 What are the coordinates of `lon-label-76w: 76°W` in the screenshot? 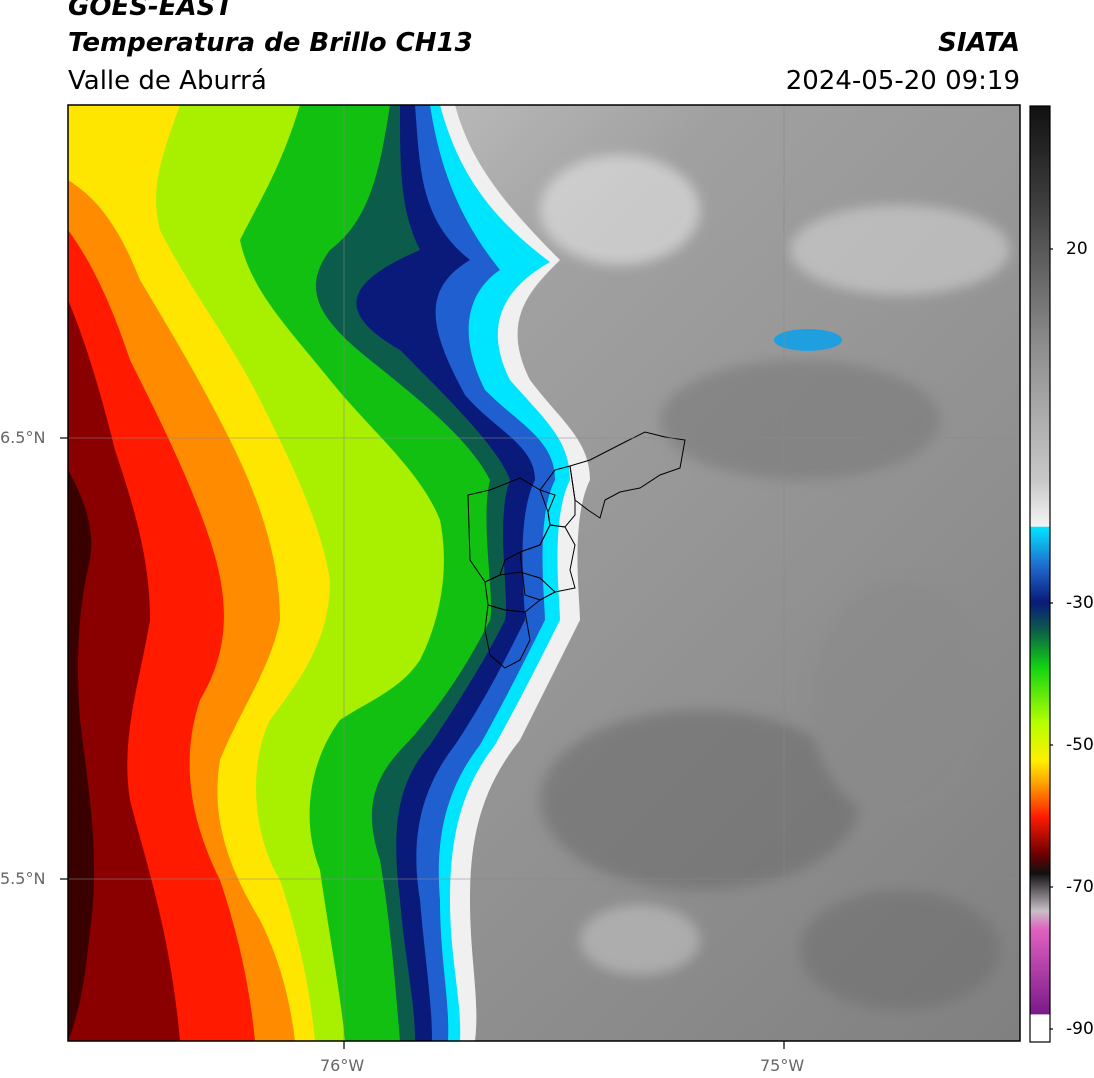 It's located at (342, 1065).